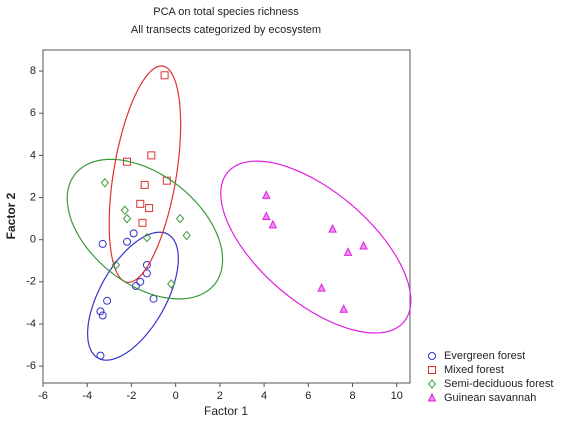 The image size is (572, 421). What do you see at coordinates (31, 324) in the screenshot?
I see `y-tick-label: -4` at bounding box center [31, 324].